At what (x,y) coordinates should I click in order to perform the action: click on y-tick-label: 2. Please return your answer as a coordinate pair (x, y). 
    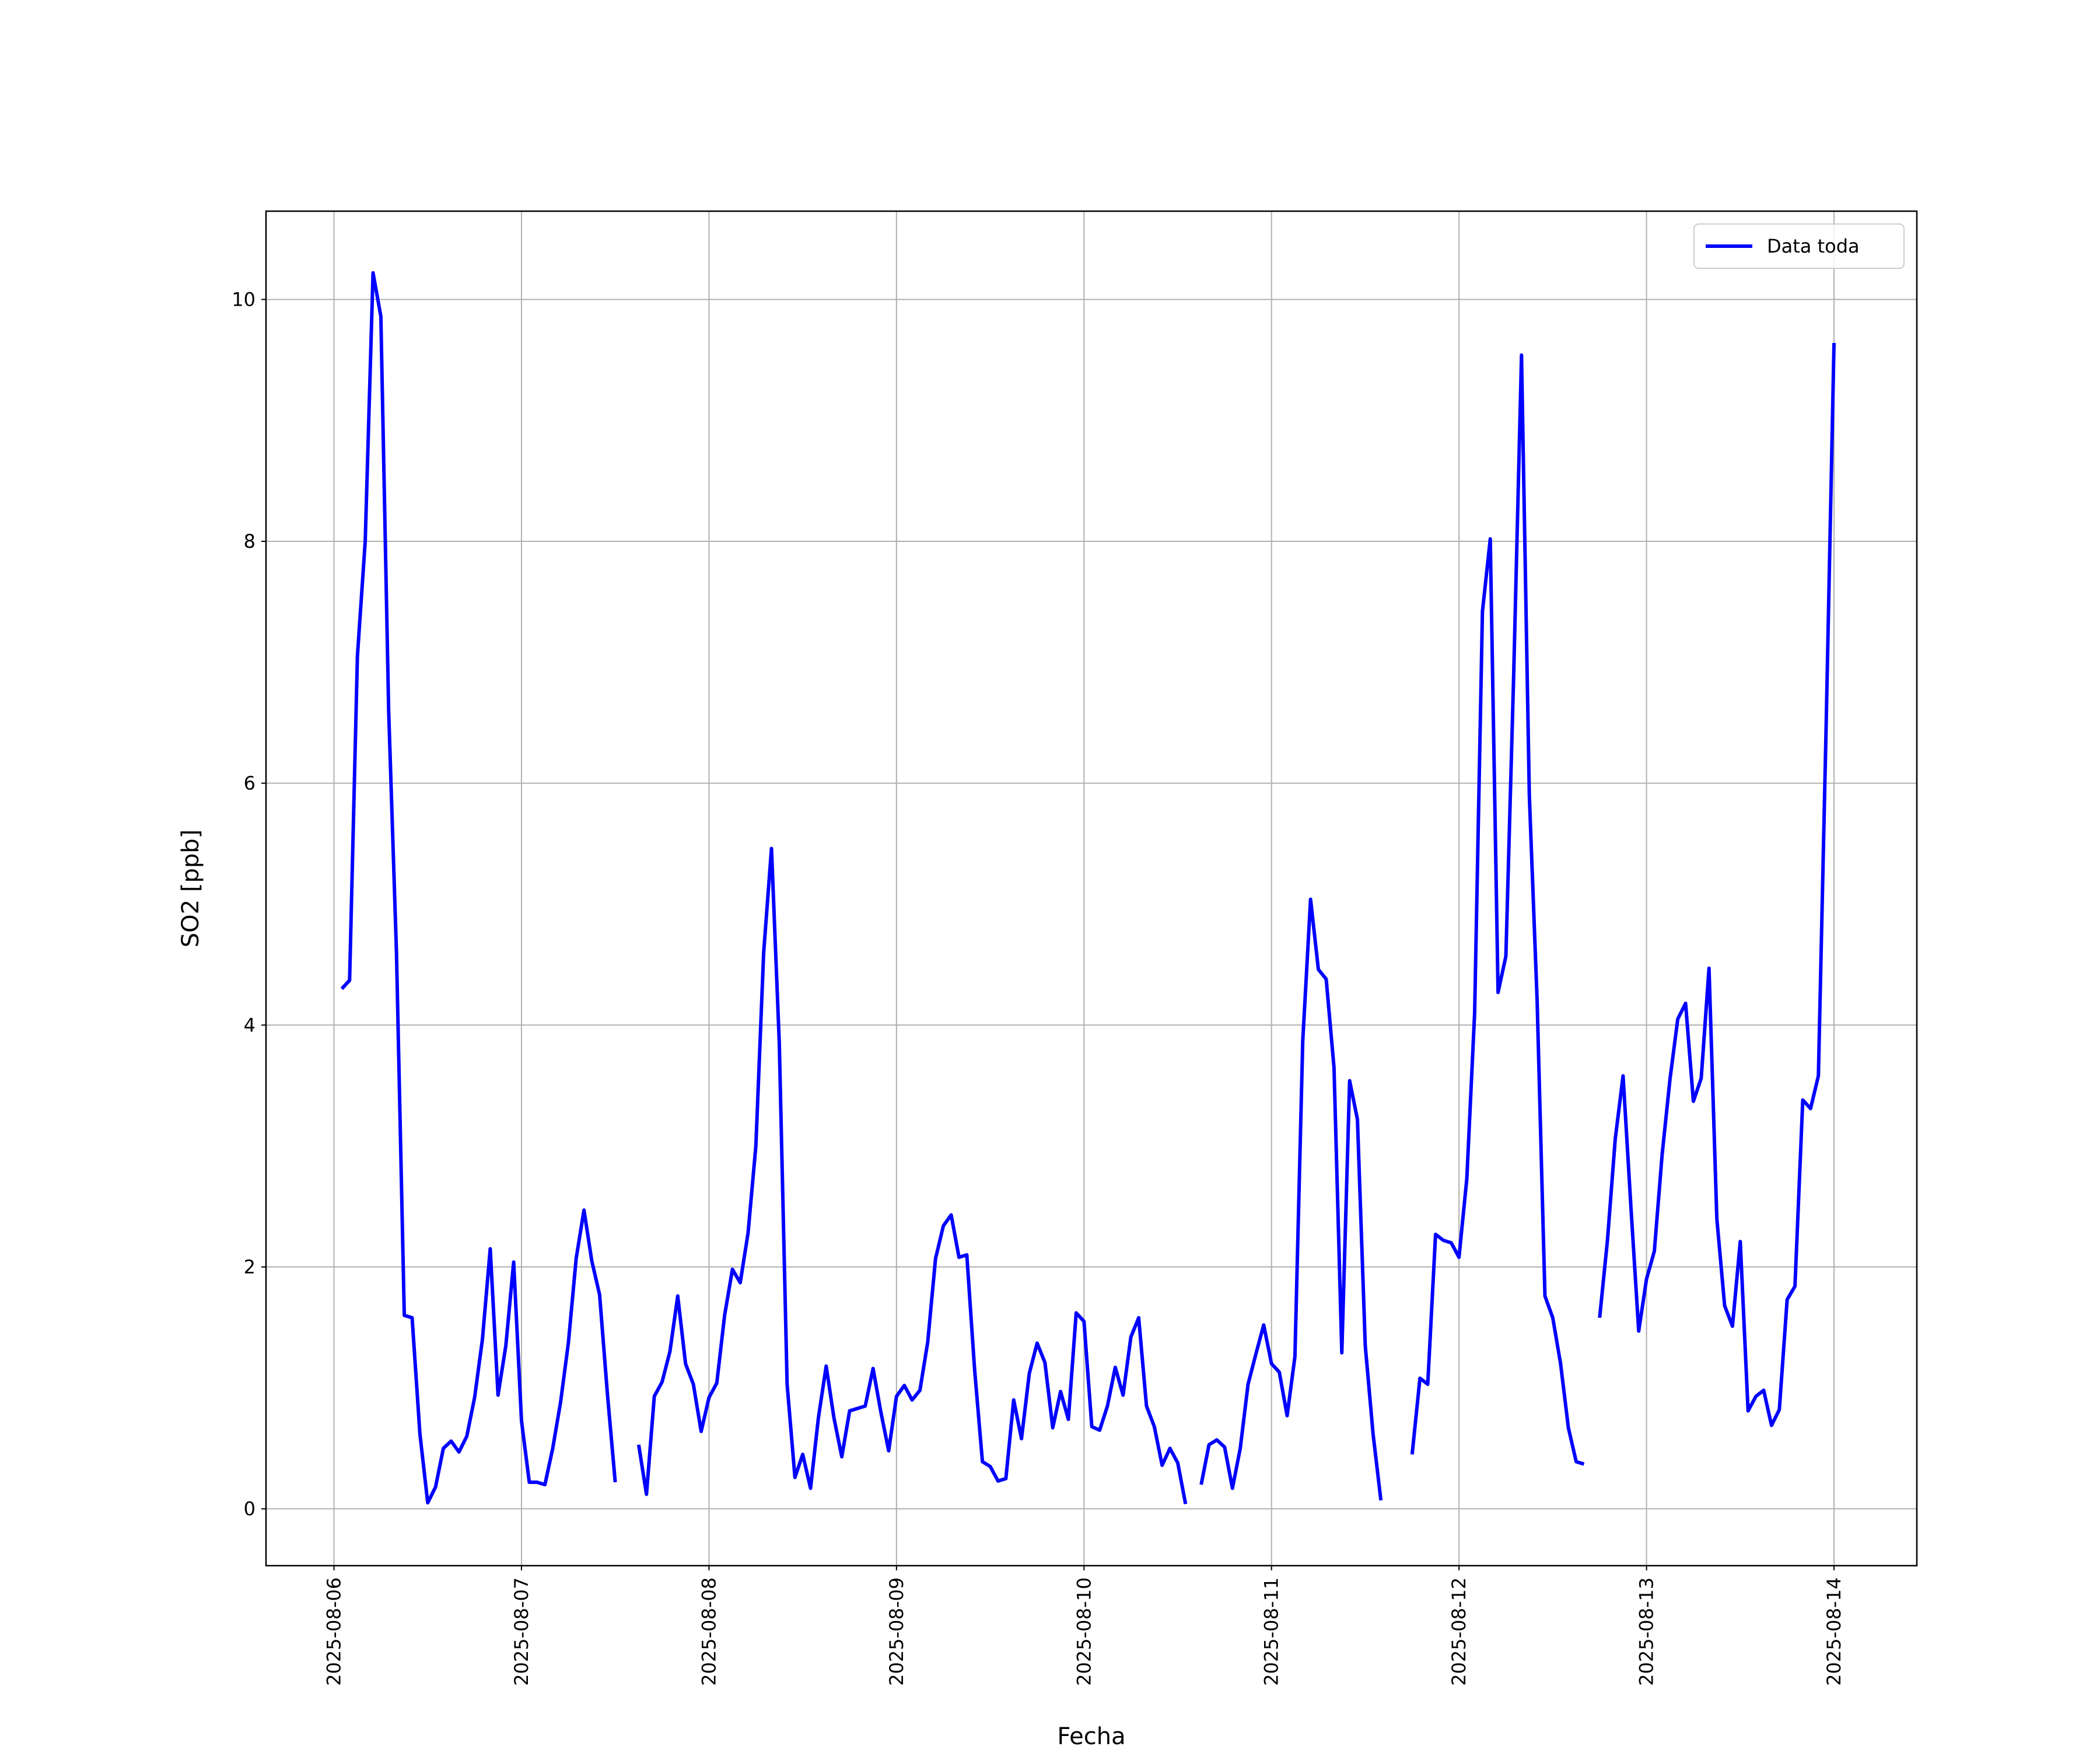
    Looking at the image, I should click on (250, 1267).